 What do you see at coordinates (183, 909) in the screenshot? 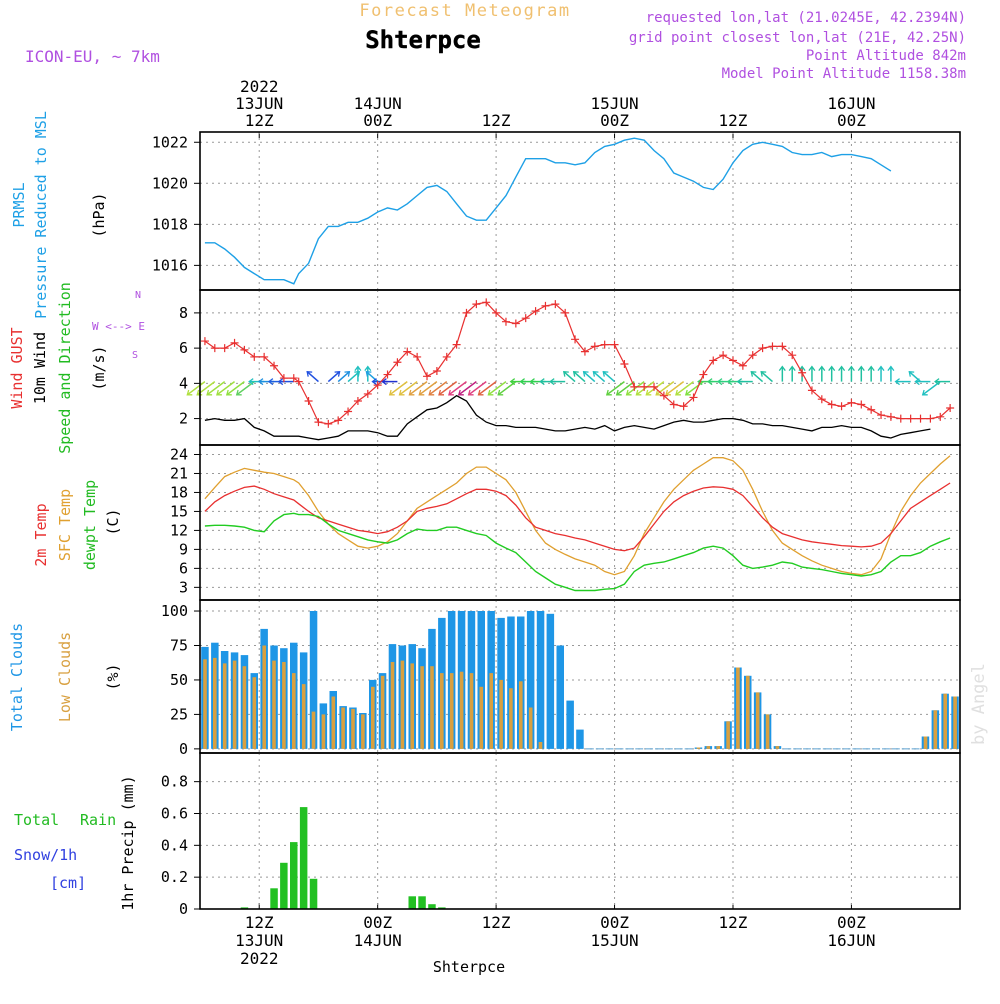
I see `y-tick-label: 0` at bounding box center [183, 909].